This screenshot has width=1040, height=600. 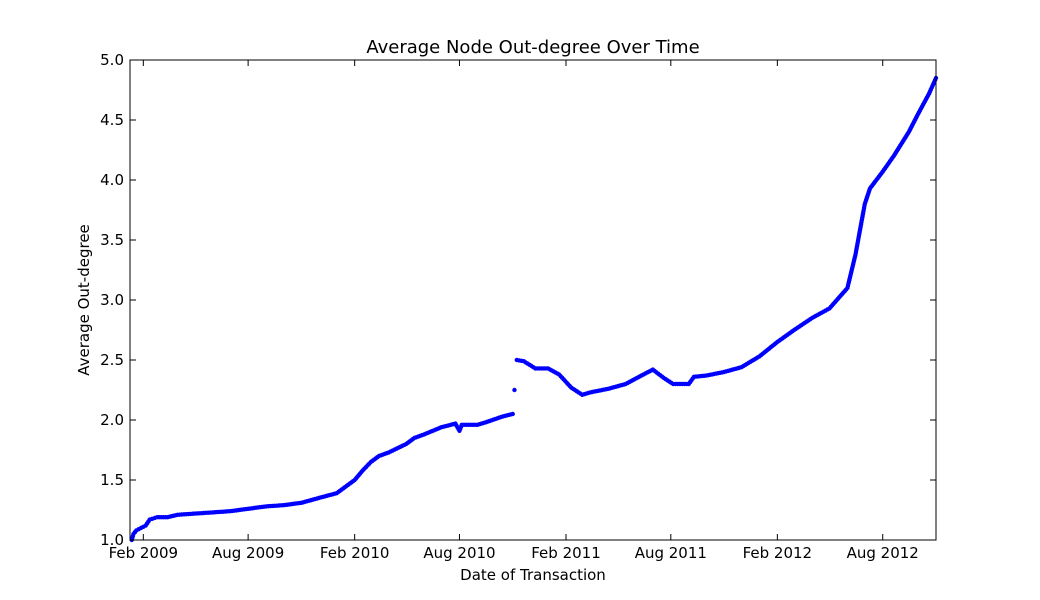 I want to click on chart-title: Average Node Out-degree Over Time, so click(x=532, y=47).